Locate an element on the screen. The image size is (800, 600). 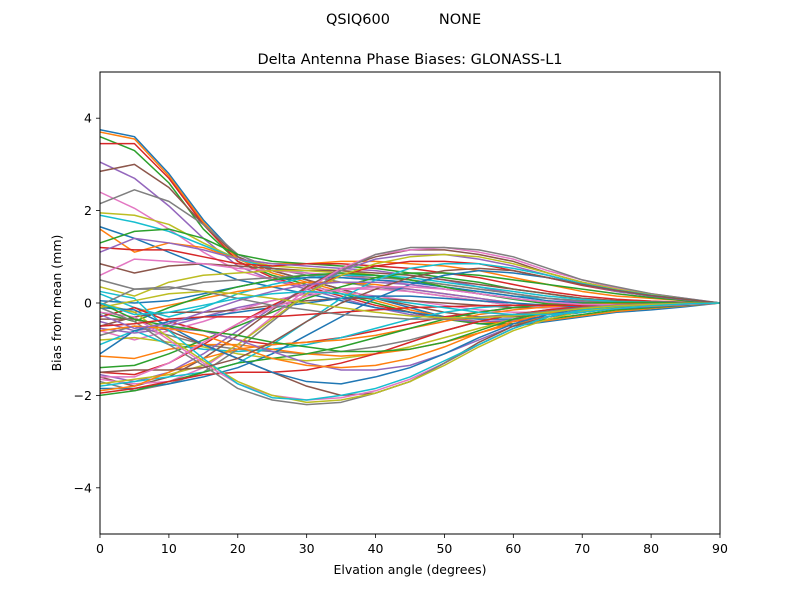
y-axis-ticks: −4 −2 0 2 4 is located at coordinates (87, 303).